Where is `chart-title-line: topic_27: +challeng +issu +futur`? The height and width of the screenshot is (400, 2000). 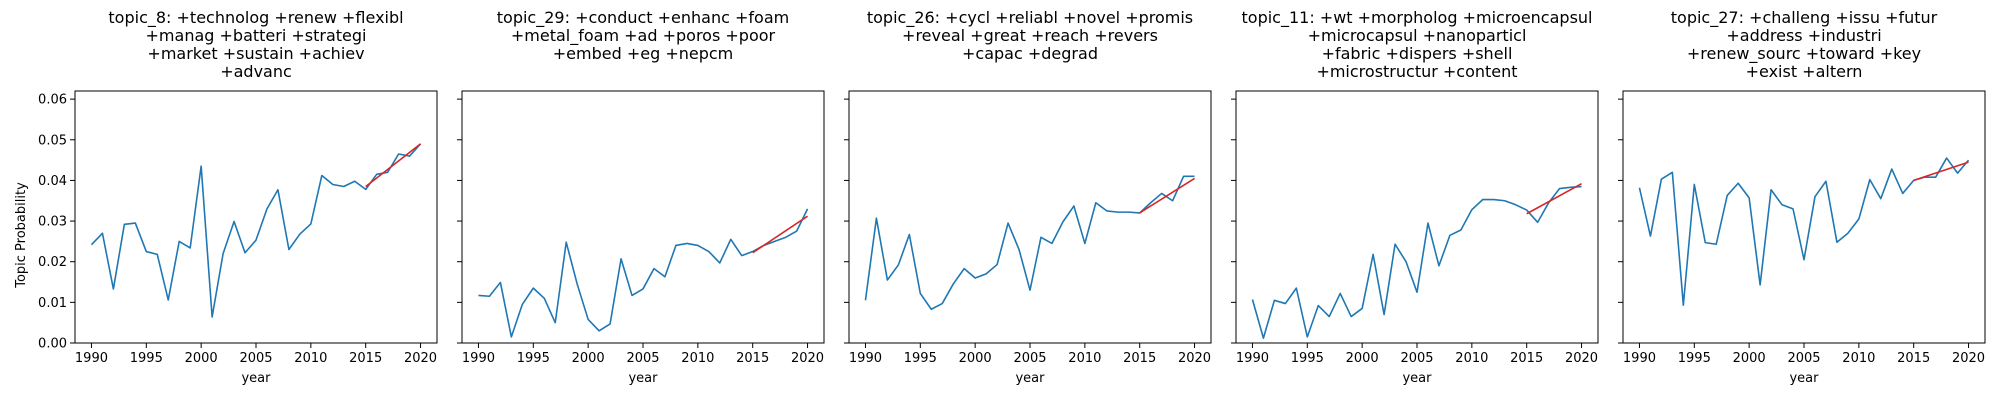 chart-title-line: topic_27: +challeng +issu +futur is located at coordinates (1804, 18).